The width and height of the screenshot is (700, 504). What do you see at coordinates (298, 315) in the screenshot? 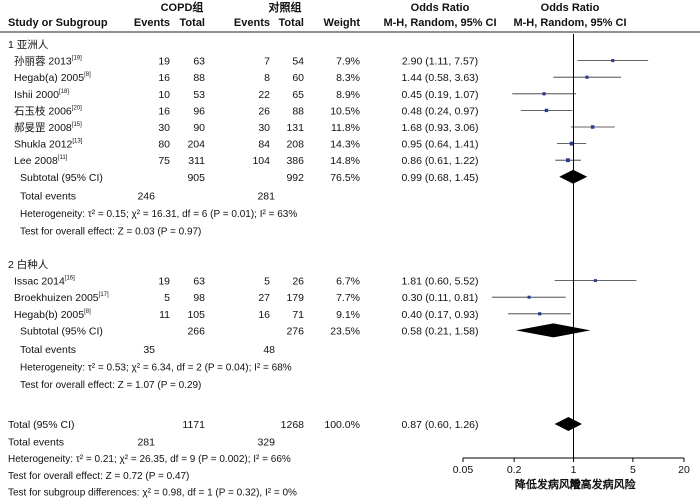
I see `cell-total2: 71` at bounding box center [298, 315].